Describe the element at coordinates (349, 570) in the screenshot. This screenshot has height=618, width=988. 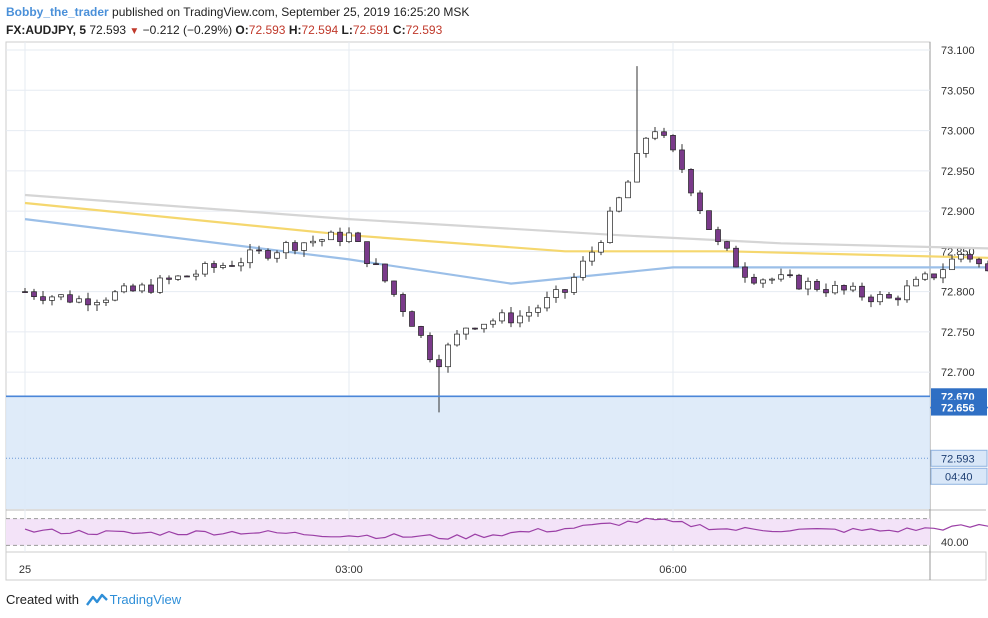
I see `x-tick-label: 03:00` at that location.